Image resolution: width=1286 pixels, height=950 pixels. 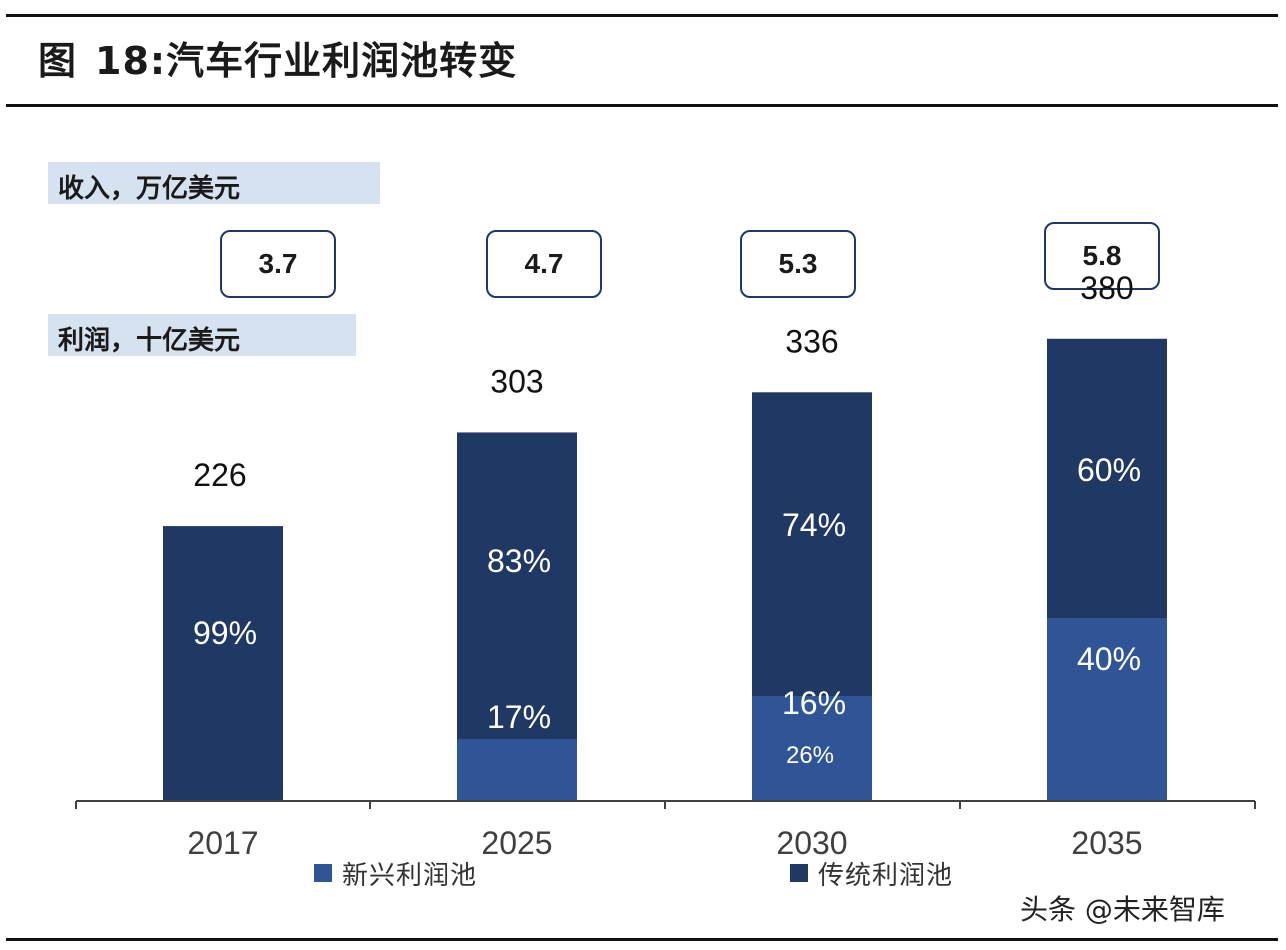 I want to click on x-tick-label-2025: 2025, so click(x=516, y=843).